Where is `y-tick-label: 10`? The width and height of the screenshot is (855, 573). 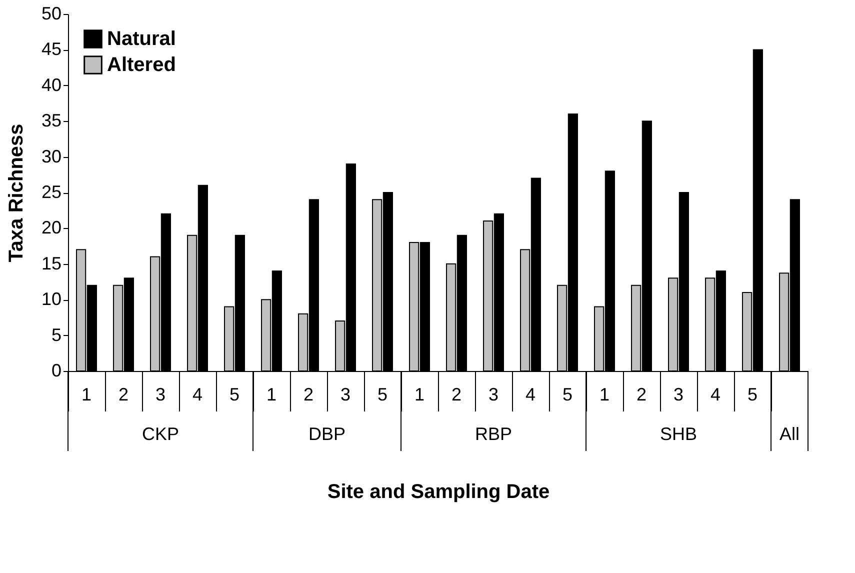
y-tick-label: 10 is located at coordinates (51, 299).